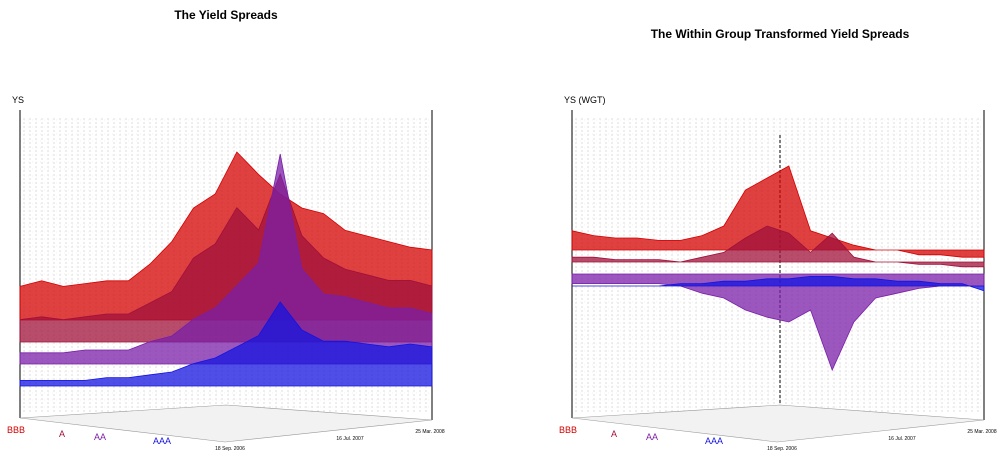 This screenshot has height=455, width=1004. What do you see at coordinates (226, 15) in the screenshot?
I see `chart-title: The Yield Spreads` at bounding box center [226, 15].